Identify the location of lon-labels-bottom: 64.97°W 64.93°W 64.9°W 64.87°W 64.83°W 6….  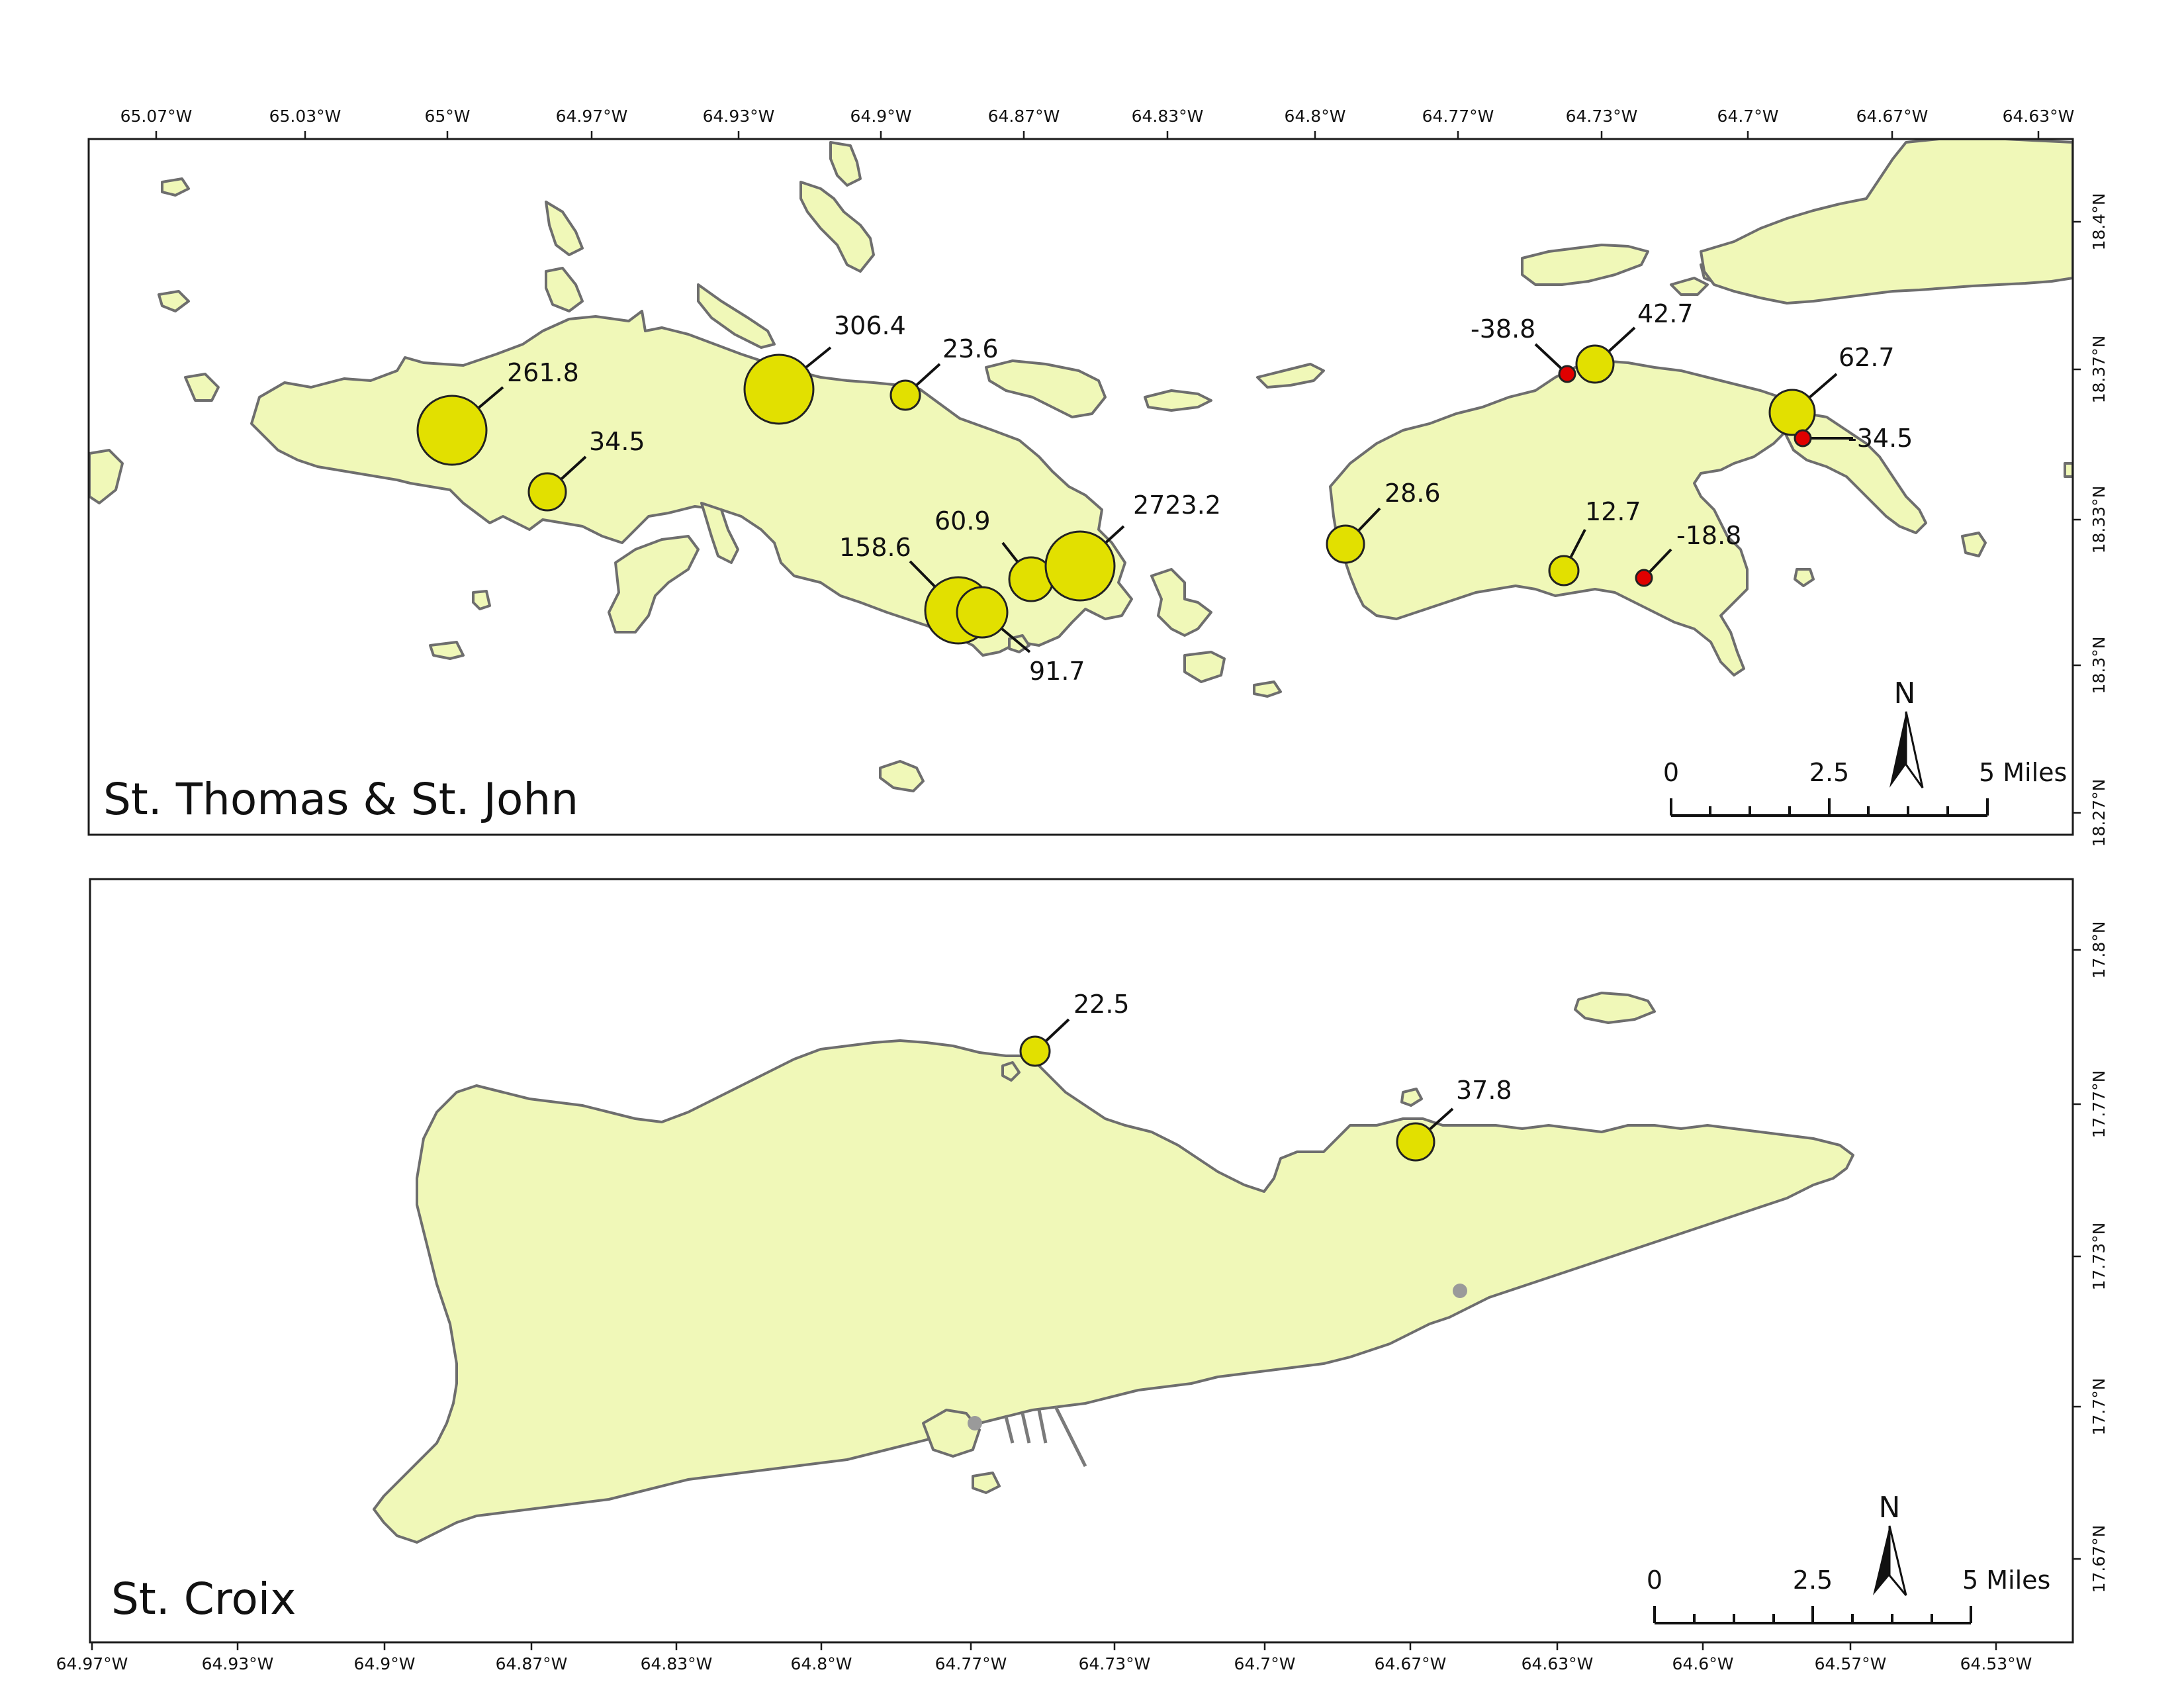
(1044, 1663).